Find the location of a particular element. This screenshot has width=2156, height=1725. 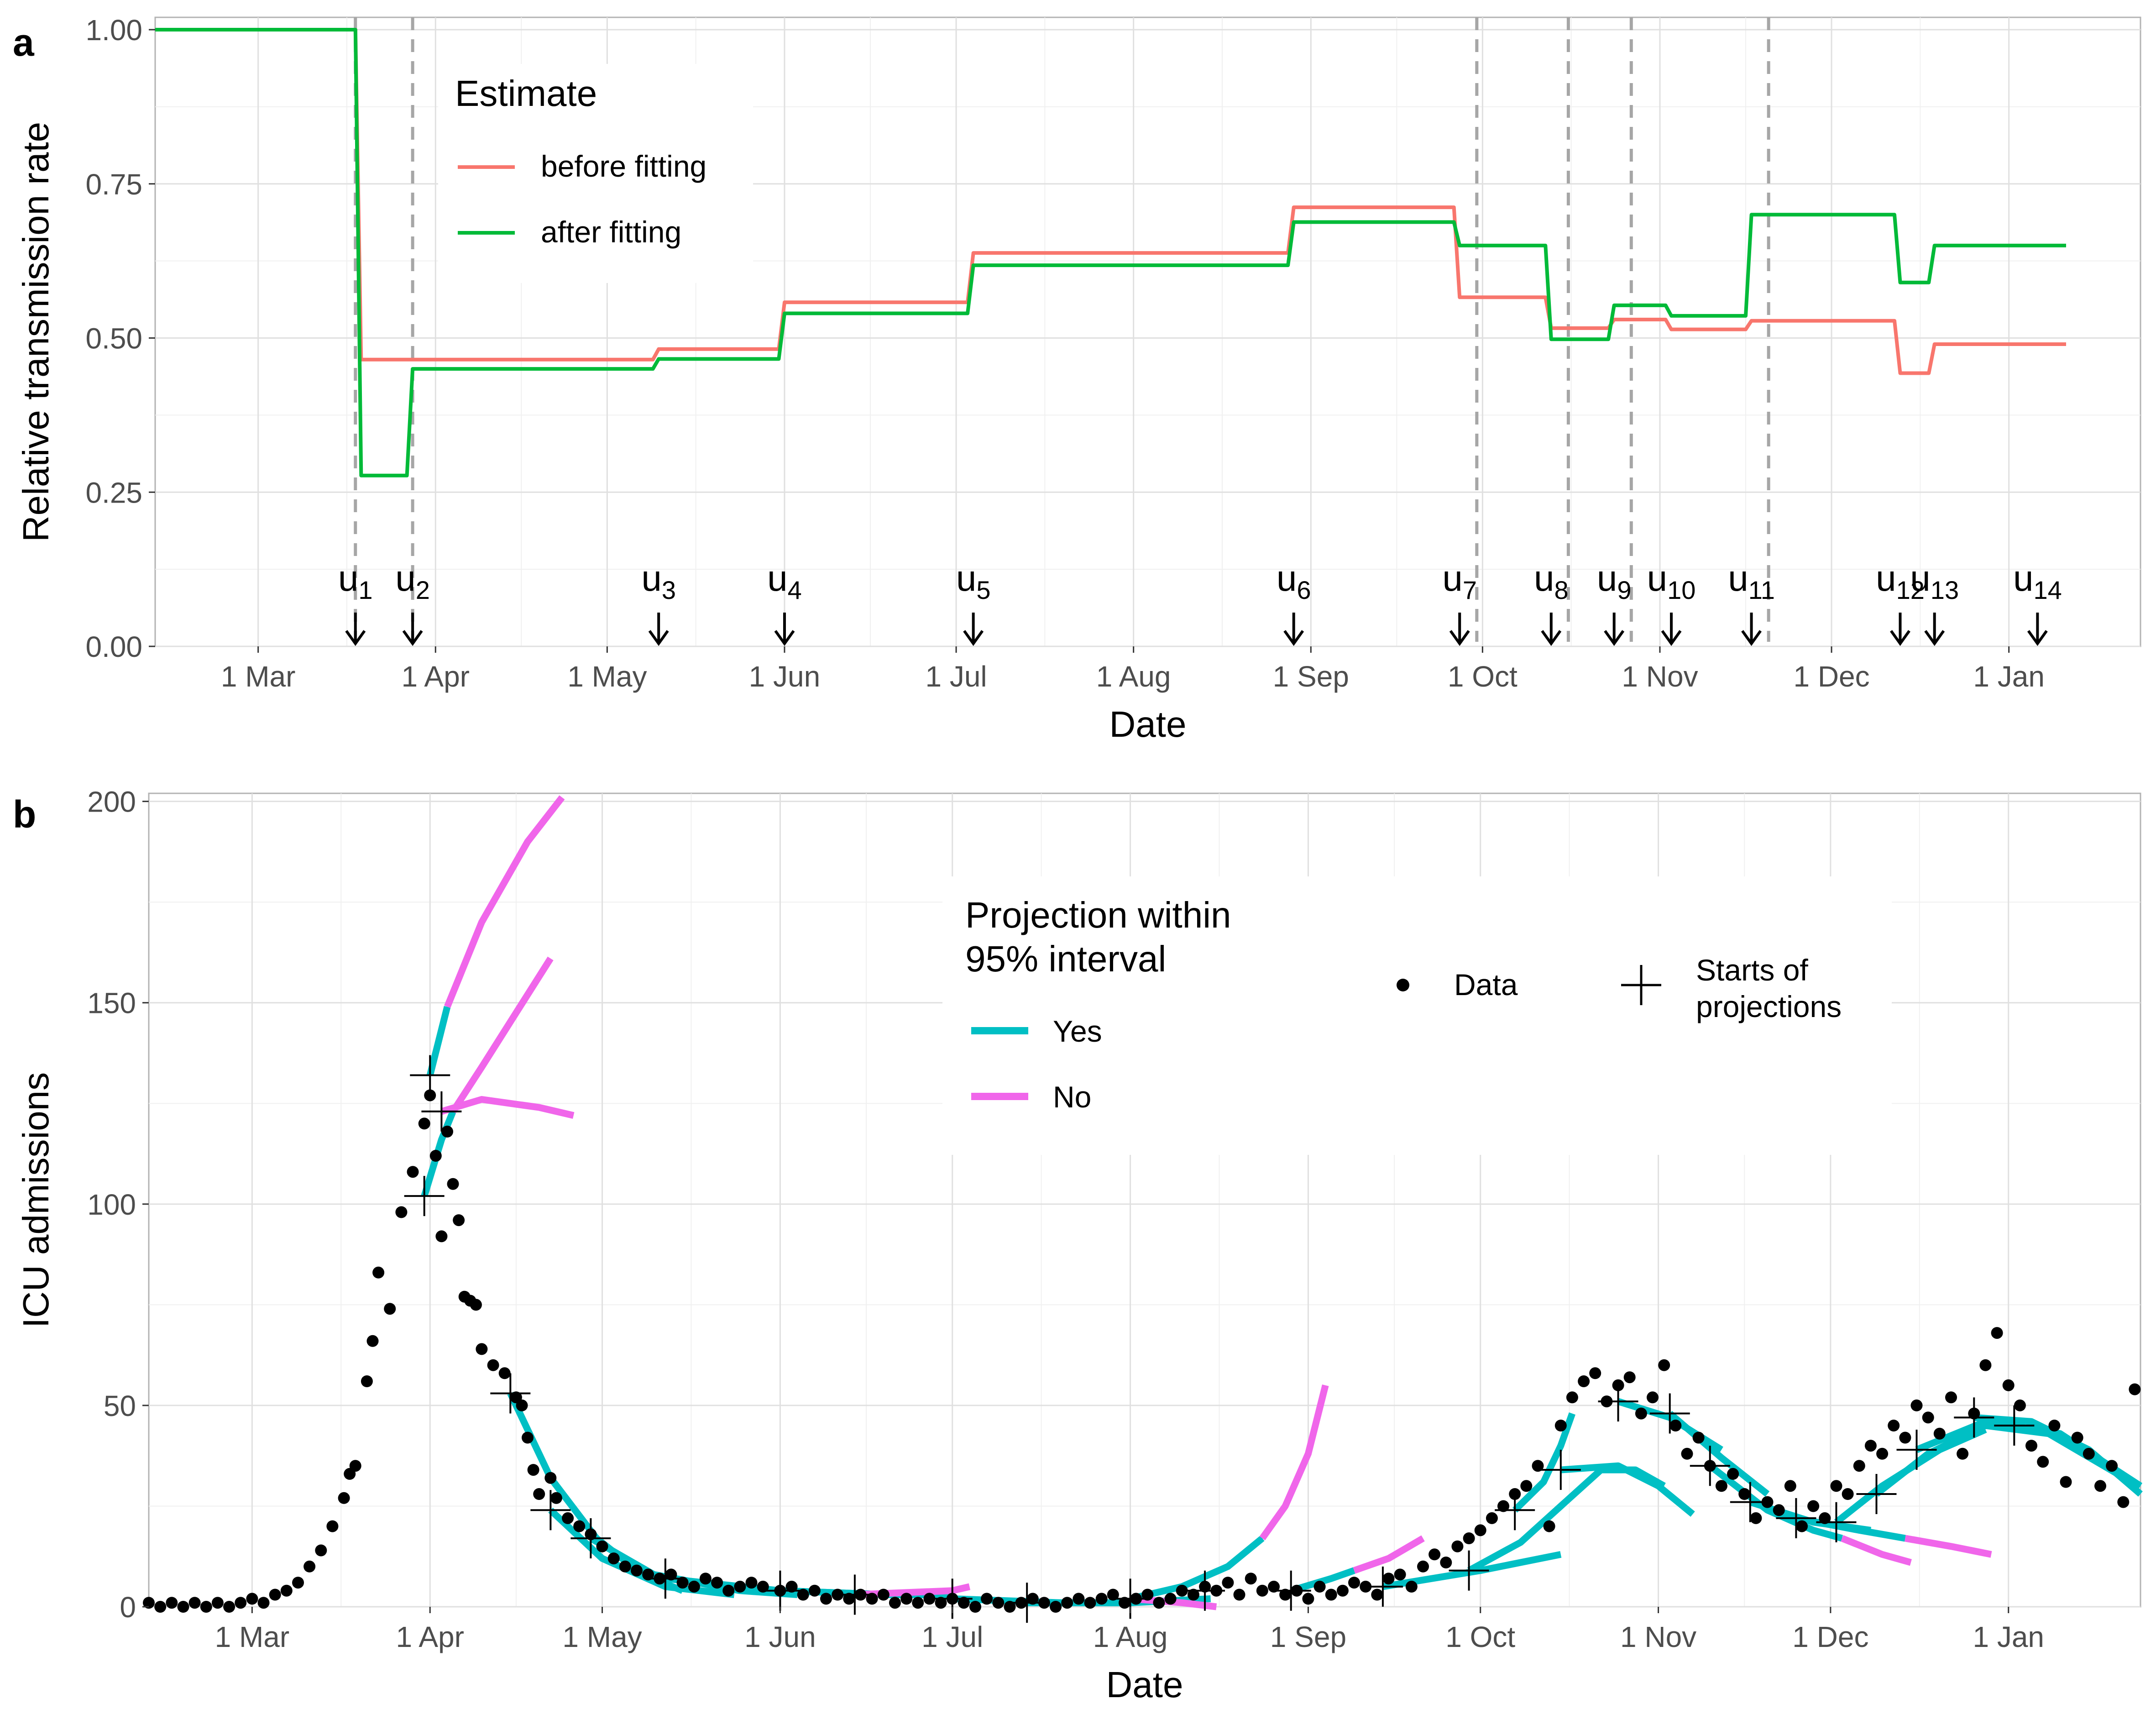

change-point-u1: u1 is located at coordinates (356, 602).